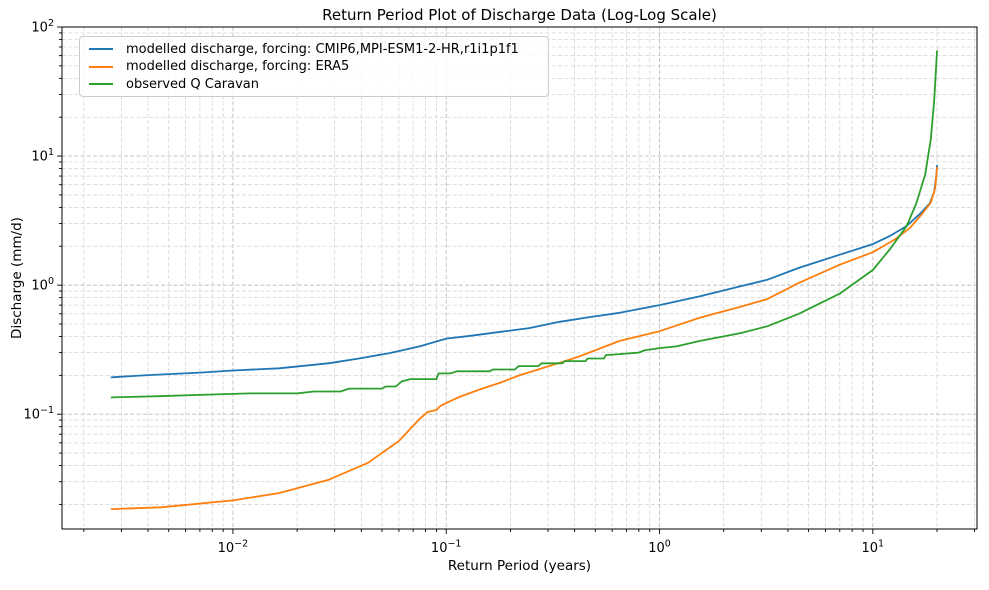 The height and width of the screenshot is (590, 989). I want to click on y-tick-label: 10¹, so click(42, 156).